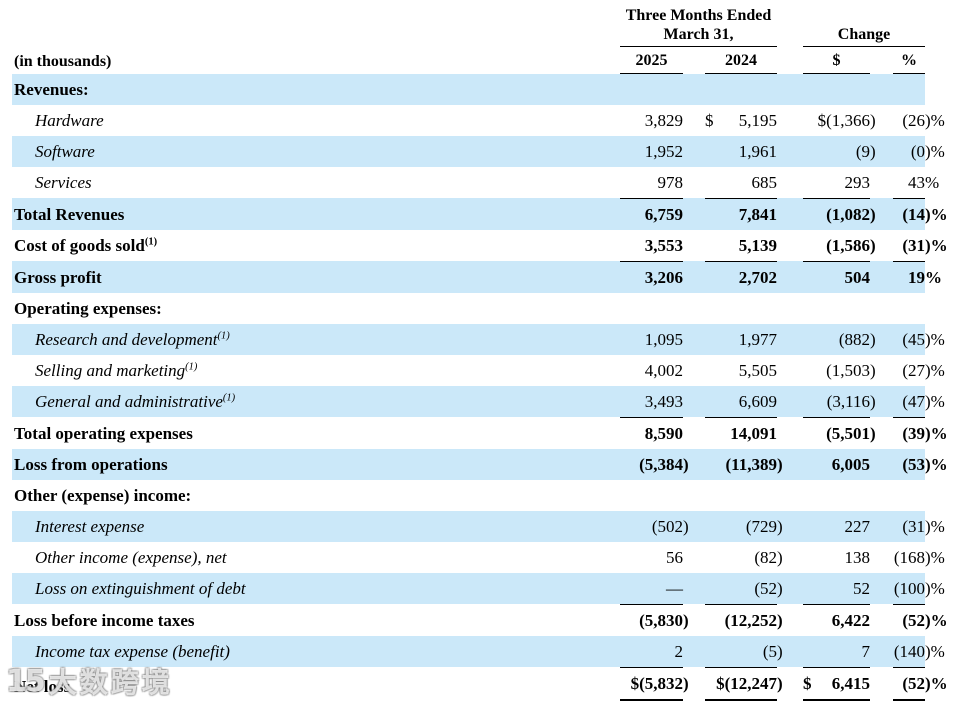  What do you see at coordinates (129, 401) in the screenshot?
I see `row-label-text: General and administrative` at bounding box center [129, 401].